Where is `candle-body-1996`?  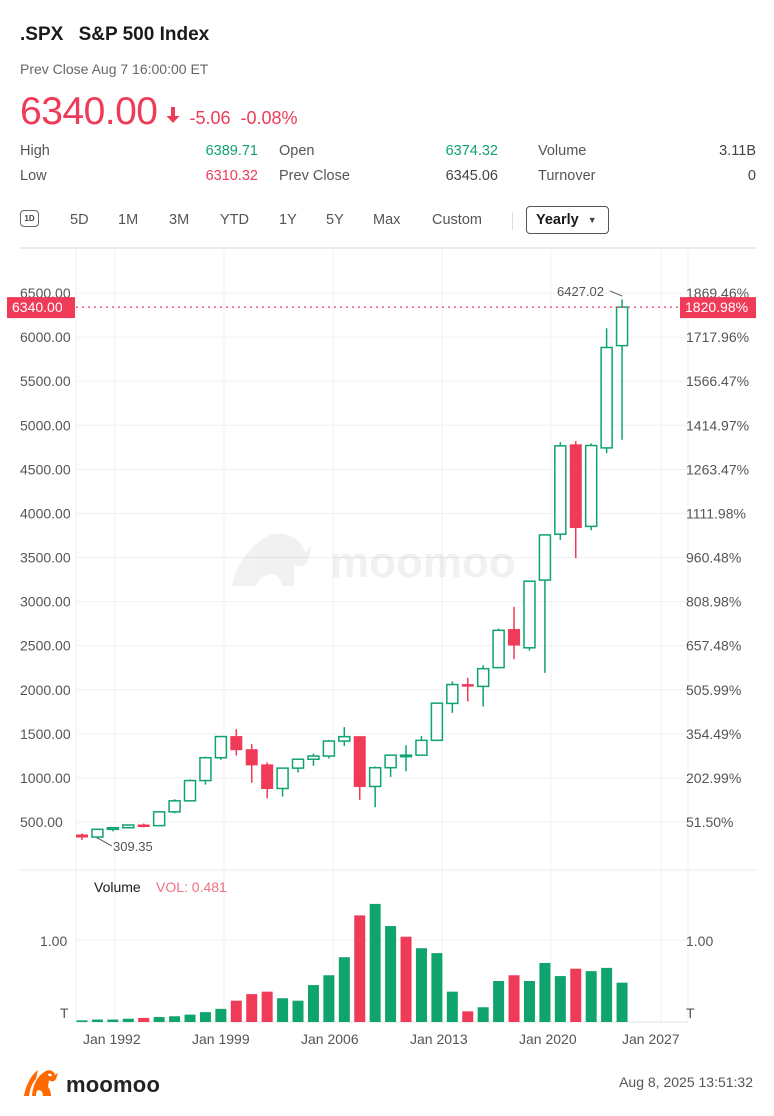 candle-body-1996 is located at coordinates (174, 806).